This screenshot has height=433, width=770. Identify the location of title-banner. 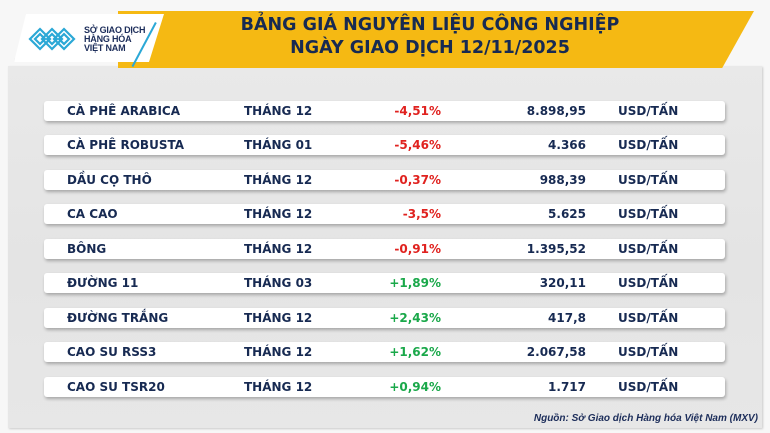
(436, 39).